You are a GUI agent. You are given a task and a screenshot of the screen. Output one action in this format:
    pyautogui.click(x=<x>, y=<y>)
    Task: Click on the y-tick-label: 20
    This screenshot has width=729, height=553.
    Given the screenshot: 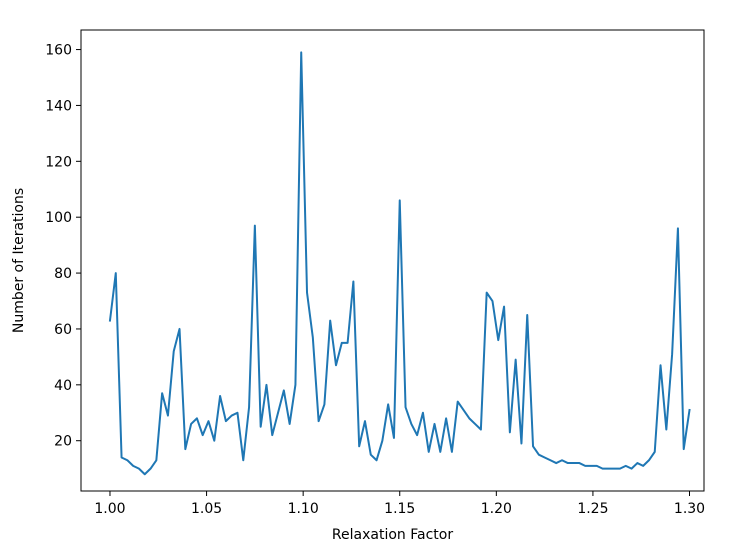 What is the action you would take?
    pyautogui.click(x=63, y=442)
    